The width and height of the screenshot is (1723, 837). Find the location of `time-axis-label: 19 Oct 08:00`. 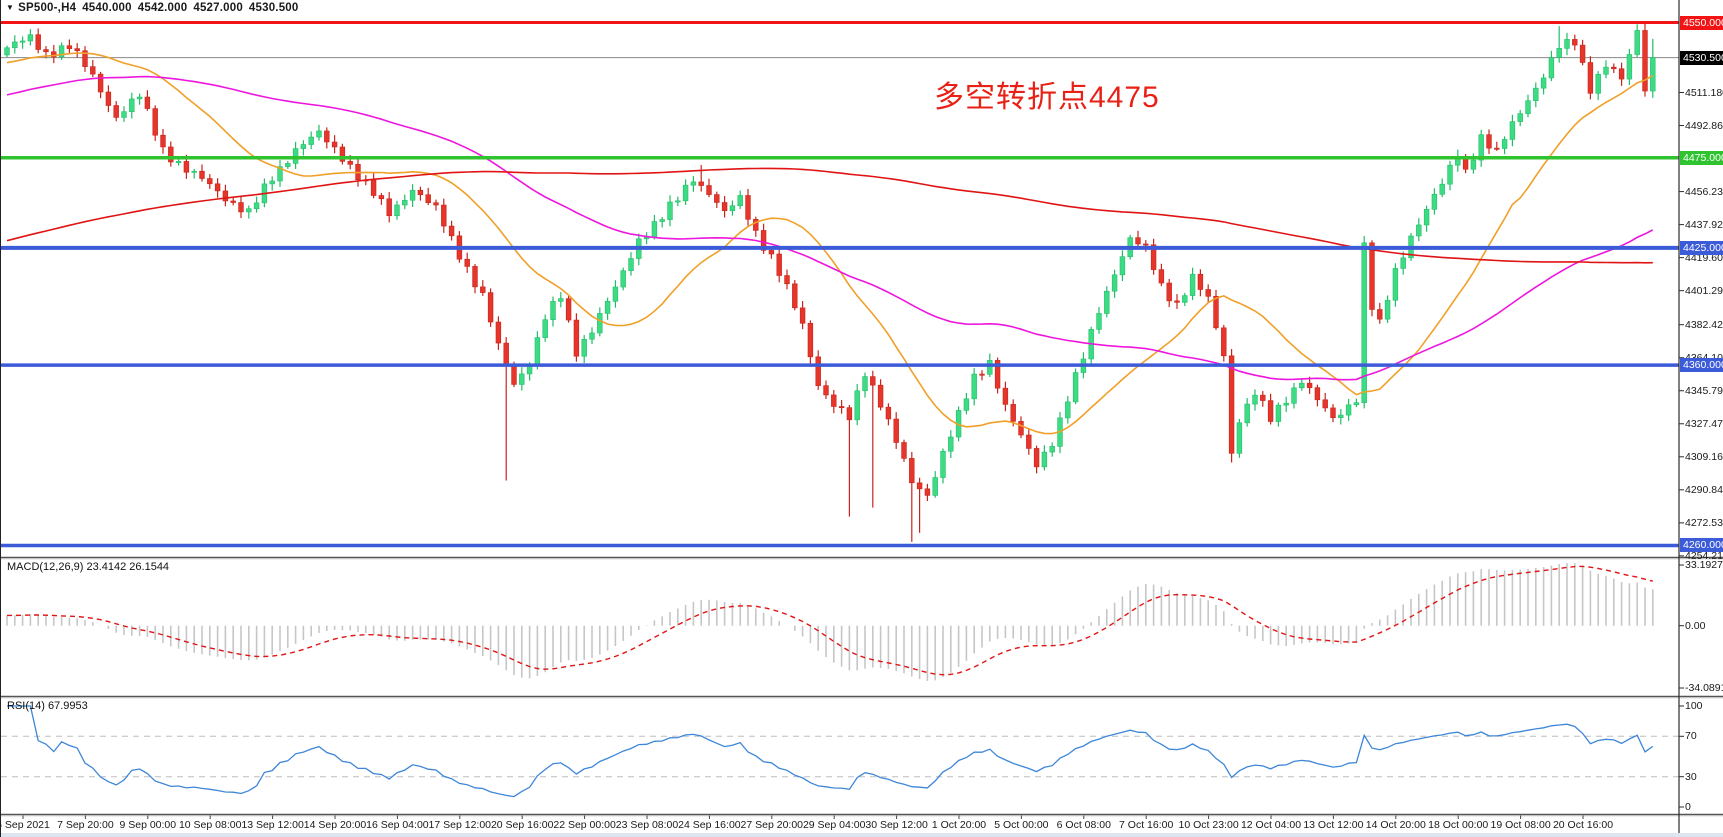

time-axis-label: 19 Oct 08:00 is located at coordinates (1520, 825).